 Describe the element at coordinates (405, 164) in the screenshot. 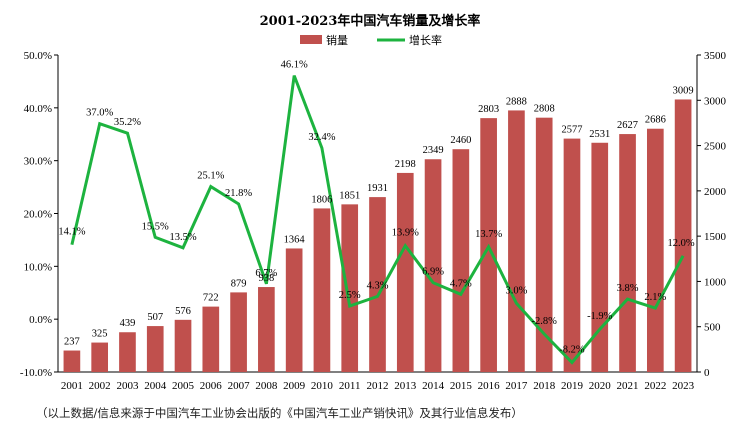

I see `sales-value-label-2013: 2198` at that location.